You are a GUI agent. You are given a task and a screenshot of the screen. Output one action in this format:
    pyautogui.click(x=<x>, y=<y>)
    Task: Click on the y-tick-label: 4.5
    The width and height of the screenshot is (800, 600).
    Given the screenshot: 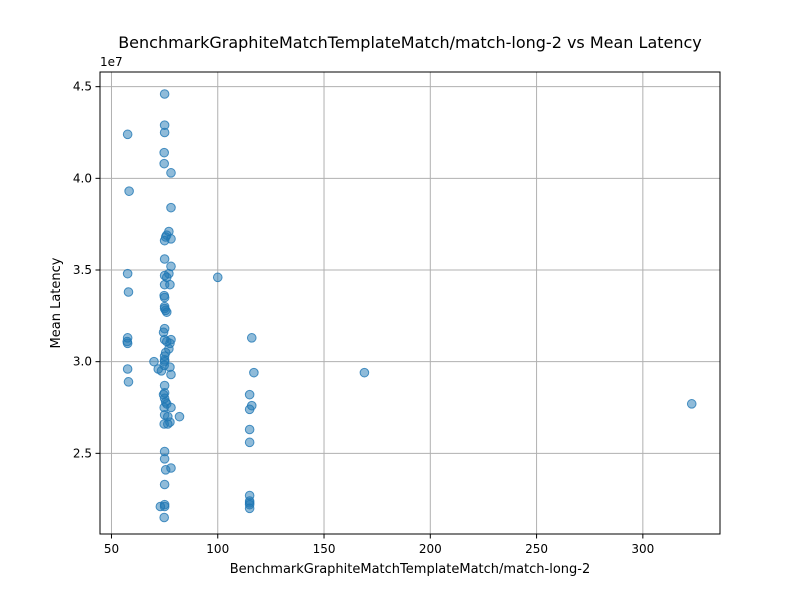 What is the action you would take?
    pyautogui.click(x=82, y=87)
    